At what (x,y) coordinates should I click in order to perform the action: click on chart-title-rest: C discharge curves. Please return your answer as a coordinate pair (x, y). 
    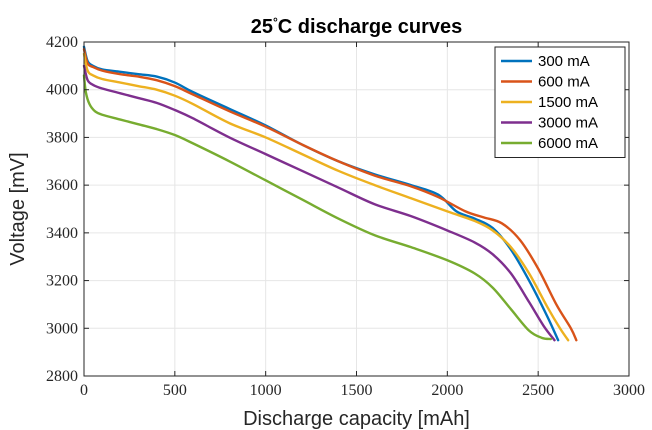
    Looking at the image, I should click on (370, 27).